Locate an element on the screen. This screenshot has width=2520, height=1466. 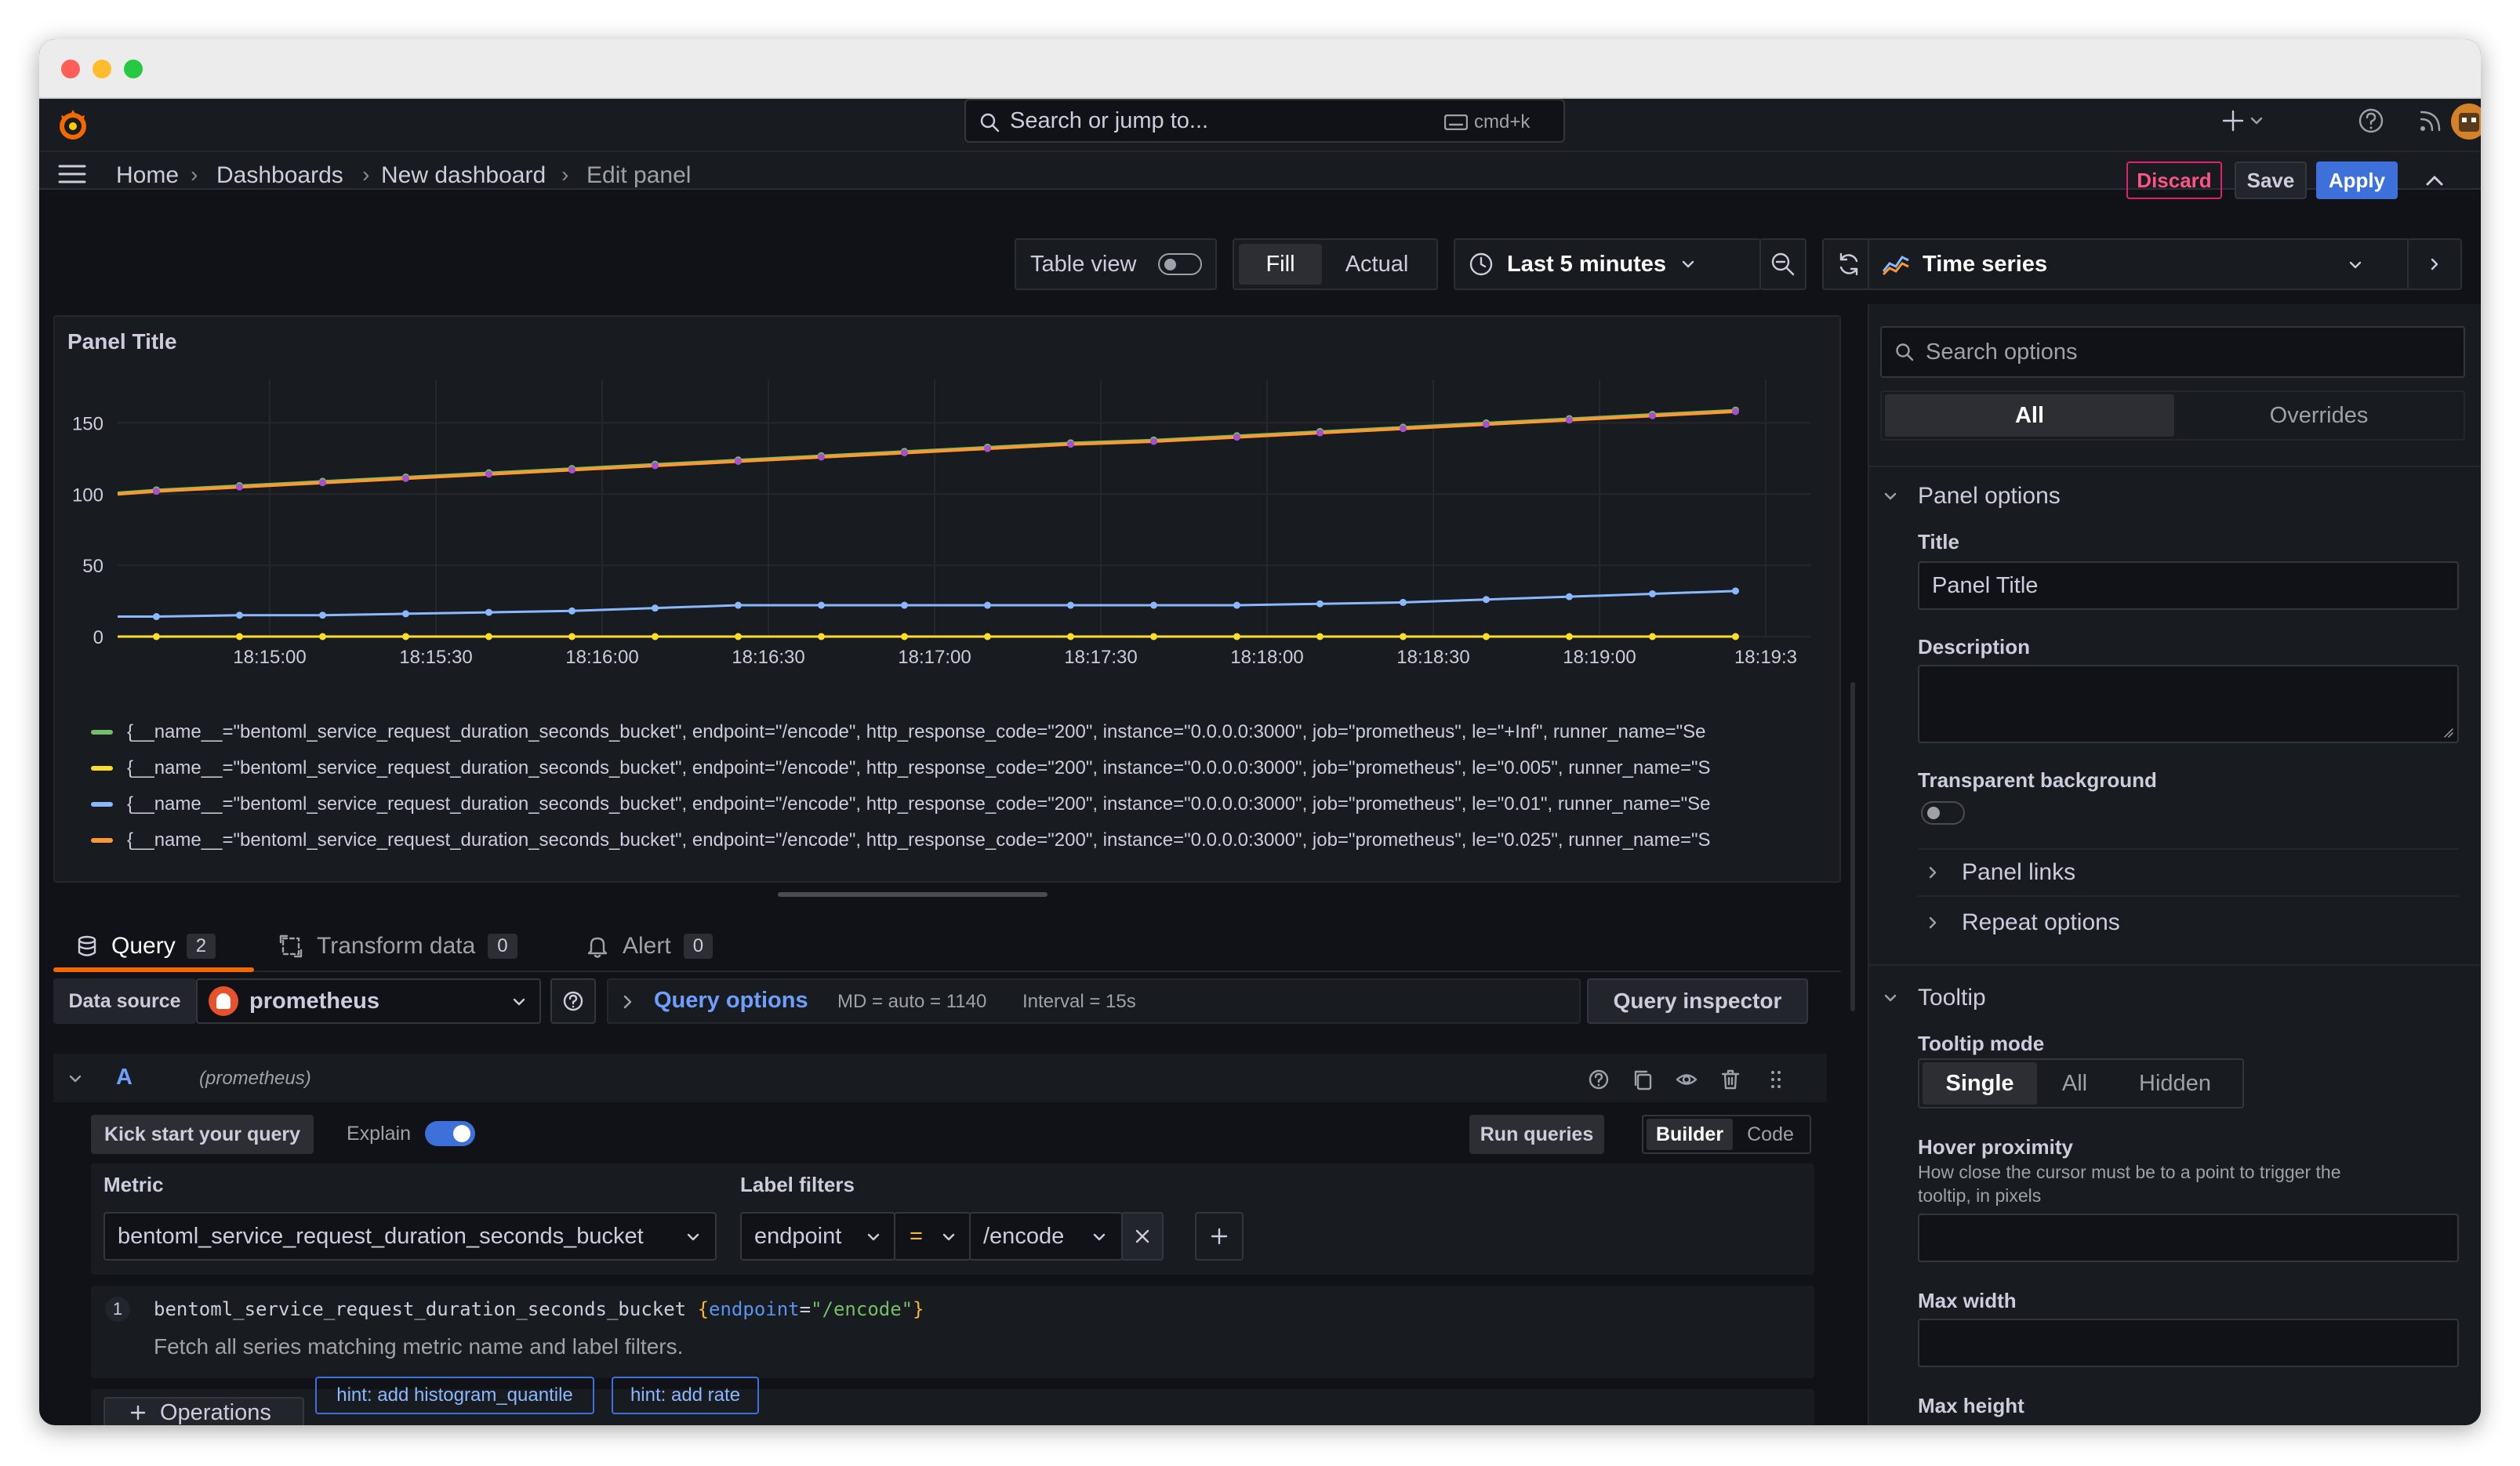
clock-icon is located at coordinates (1481, 264).